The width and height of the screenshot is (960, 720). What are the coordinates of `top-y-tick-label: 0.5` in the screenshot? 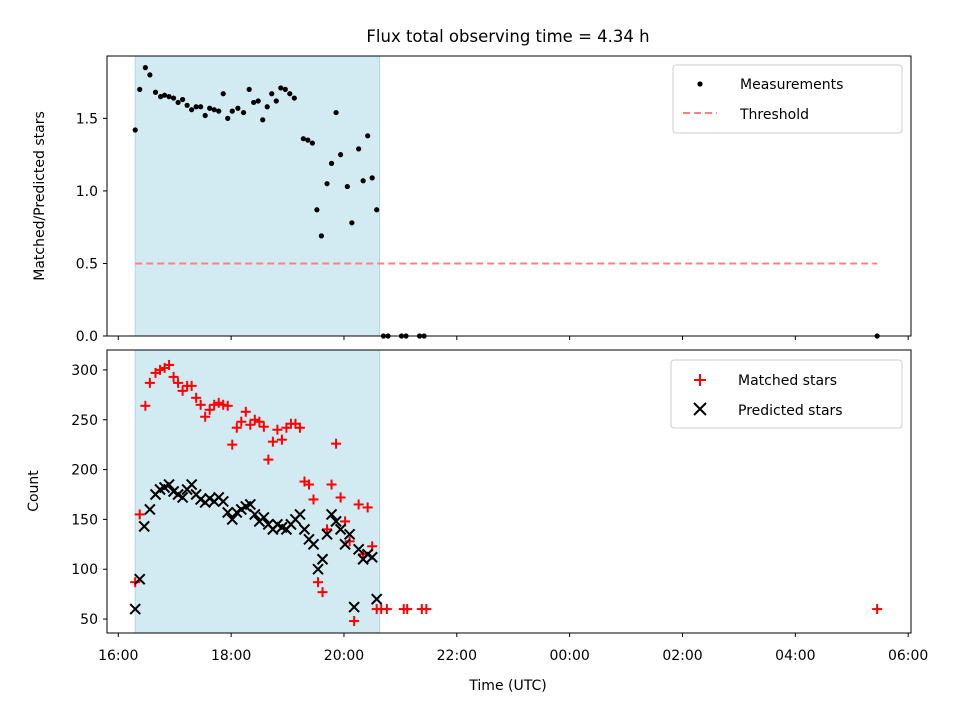 It's located at (87, 264).